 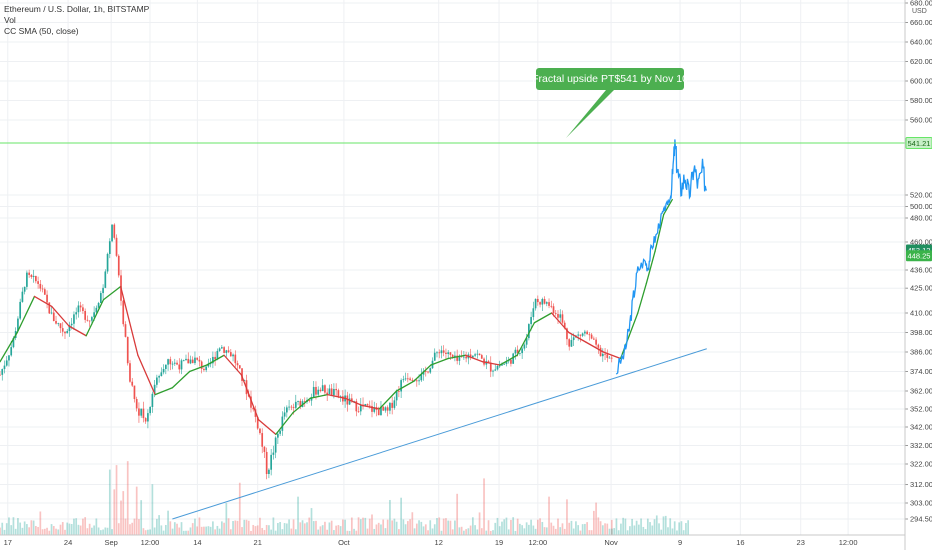 What do you see at coordinates (77, 9) in the screenshot?
I see `legend-symbol: Ethereum / U.S. Dollar, 1h, BITSTAMP` at bounding box center [77, 9].